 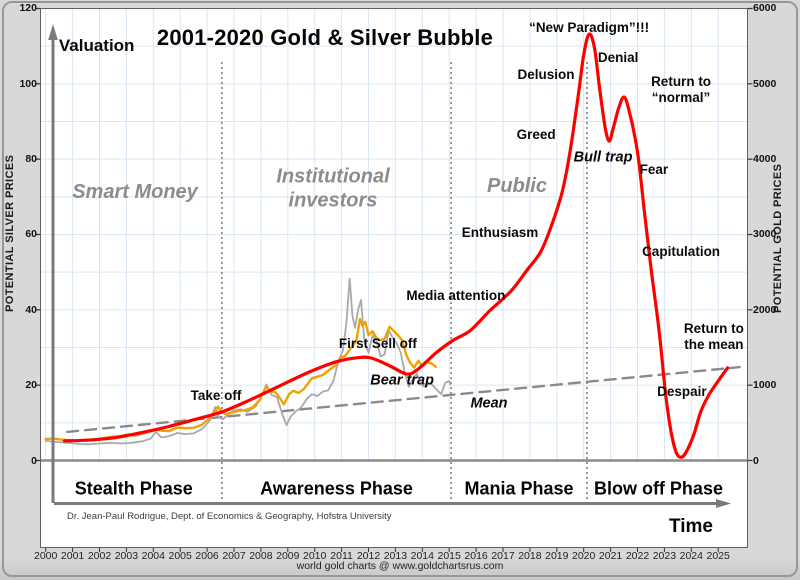 I want to click on right-axis-tick-label: 1000, so click(x=765, y=385).